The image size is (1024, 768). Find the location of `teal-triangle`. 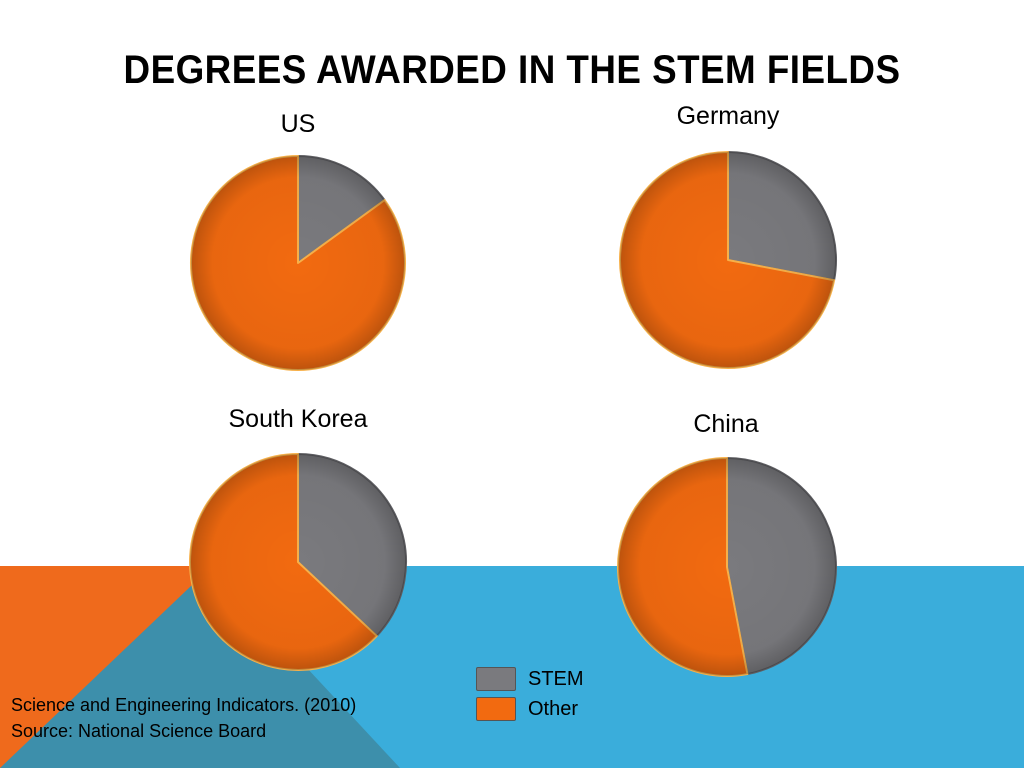

teal-triangle is located at coordinates (200, 667).